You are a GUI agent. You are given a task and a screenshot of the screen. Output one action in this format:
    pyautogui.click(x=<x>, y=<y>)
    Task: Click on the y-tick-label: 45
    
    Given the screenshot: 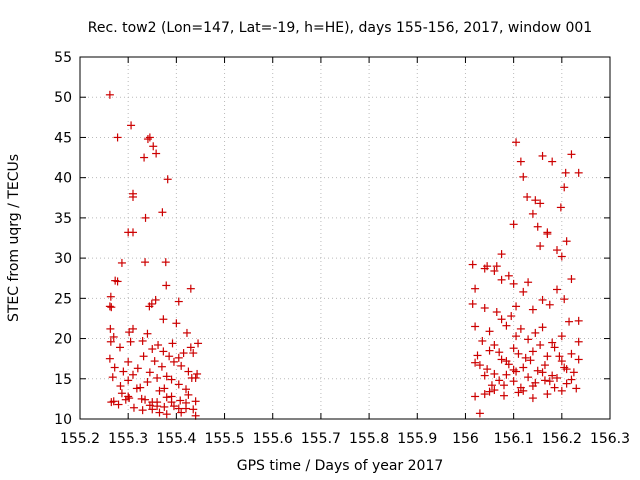 What is the action you would take?
    pyautogui.click(x=63, y=138)
    